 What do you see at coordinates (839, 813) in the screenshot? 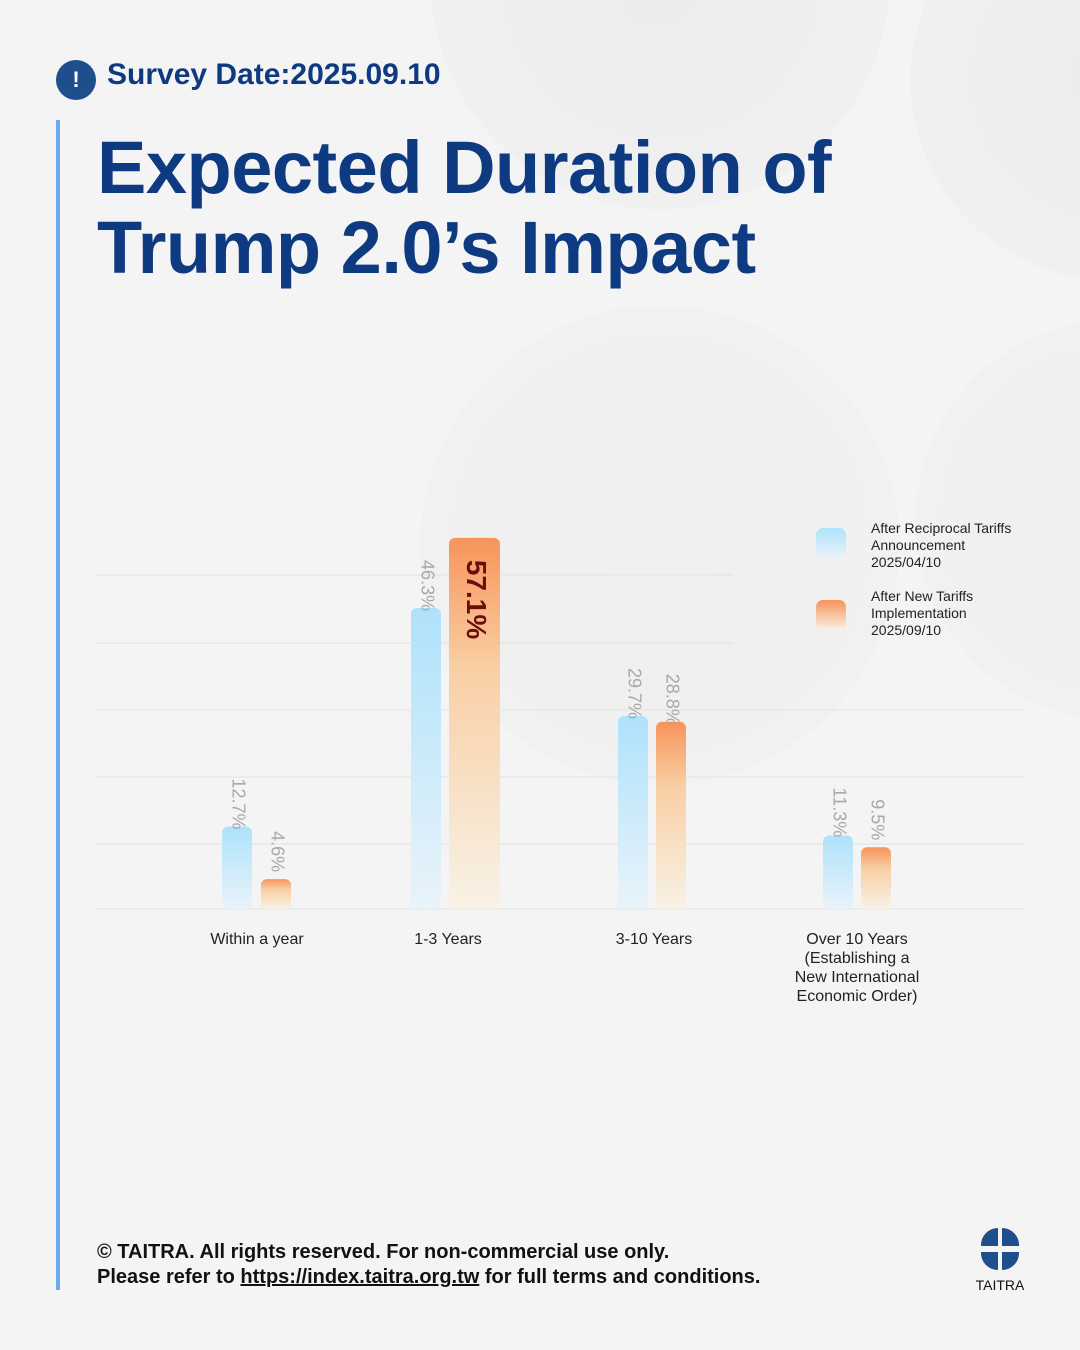
I see `data-label: 11.3%` at bounding box center [839, 813].